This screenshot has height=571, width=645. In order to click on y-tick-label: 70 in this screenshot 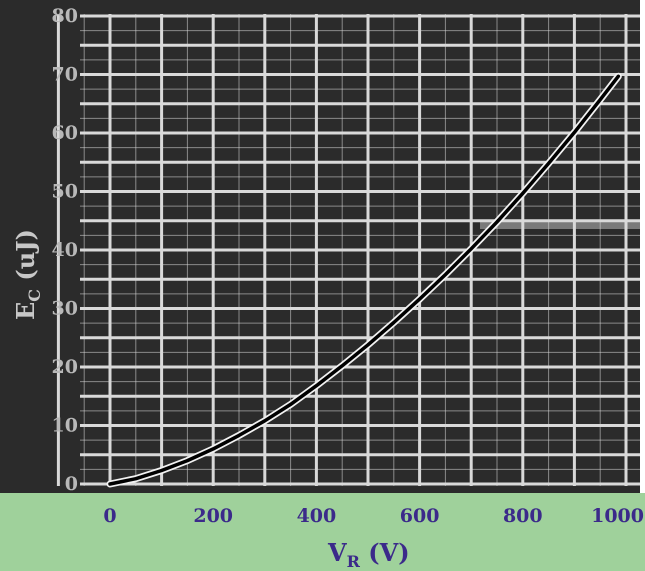, I will do `click(65, 75)`.